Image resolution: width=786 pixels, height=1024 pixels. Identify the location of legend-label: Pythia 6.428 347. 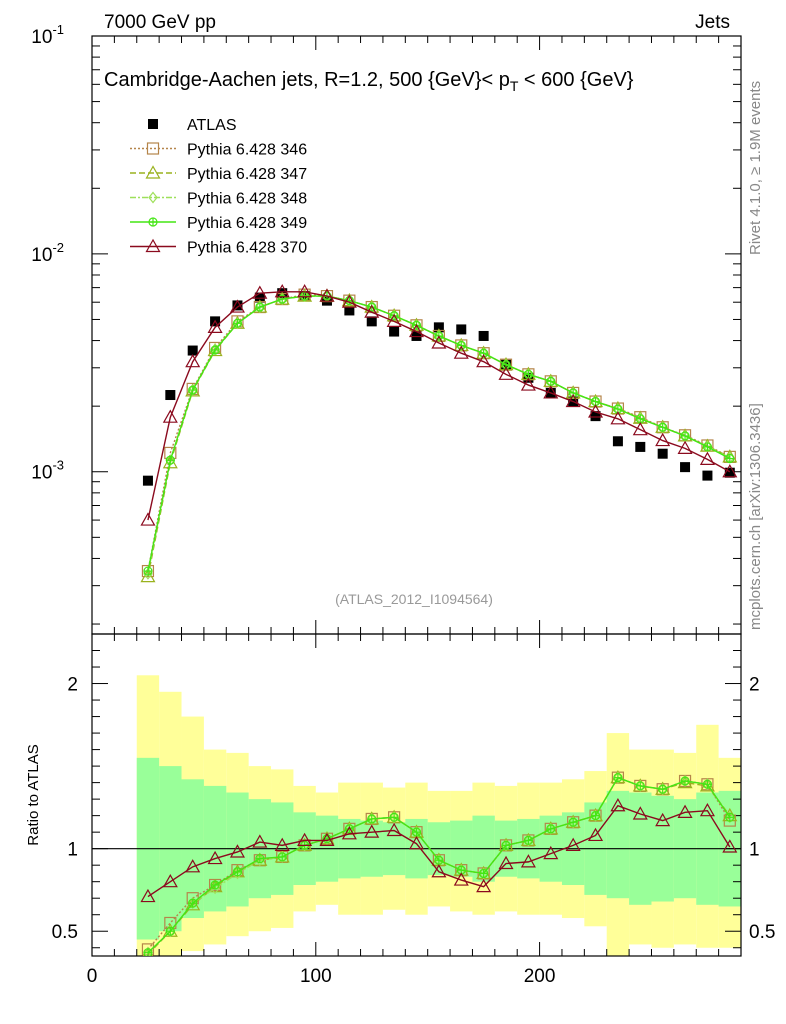
(247, 174).